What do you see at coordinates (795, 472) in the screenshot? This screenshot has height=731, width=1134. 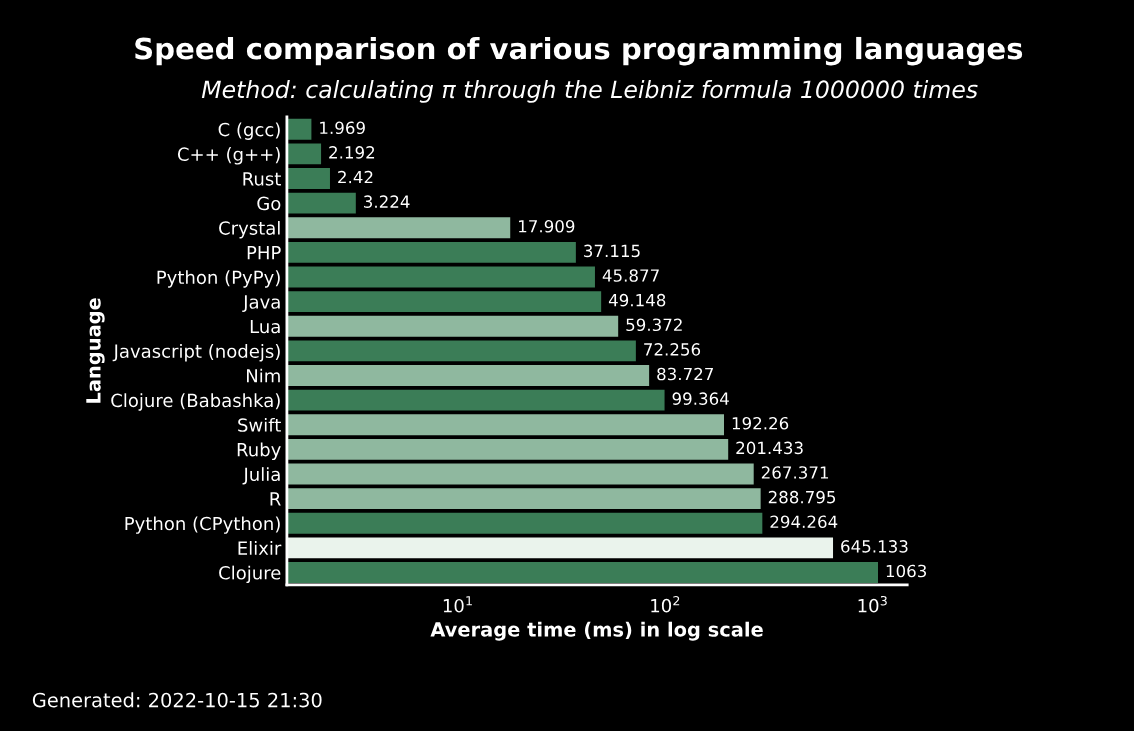 I see `data-label: 267.371` at bounding box center [795, 472].